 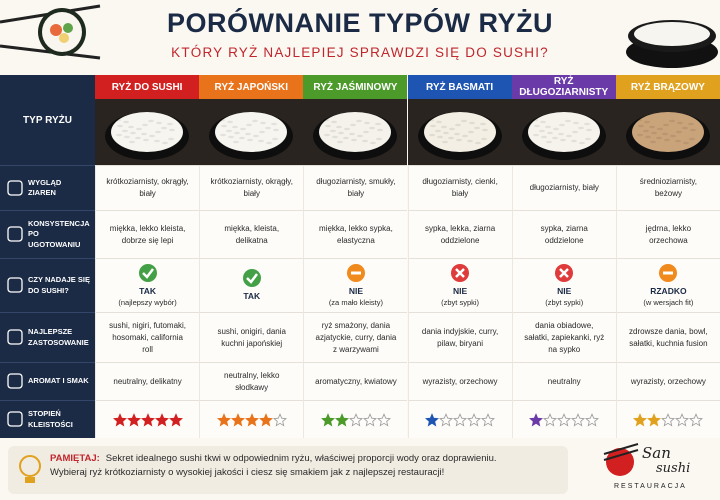 What do you see at coordinates (668, 303) in the screenshot?
I see `verdict-note: (w wersjach fit)` at bounding box center [668, 303].